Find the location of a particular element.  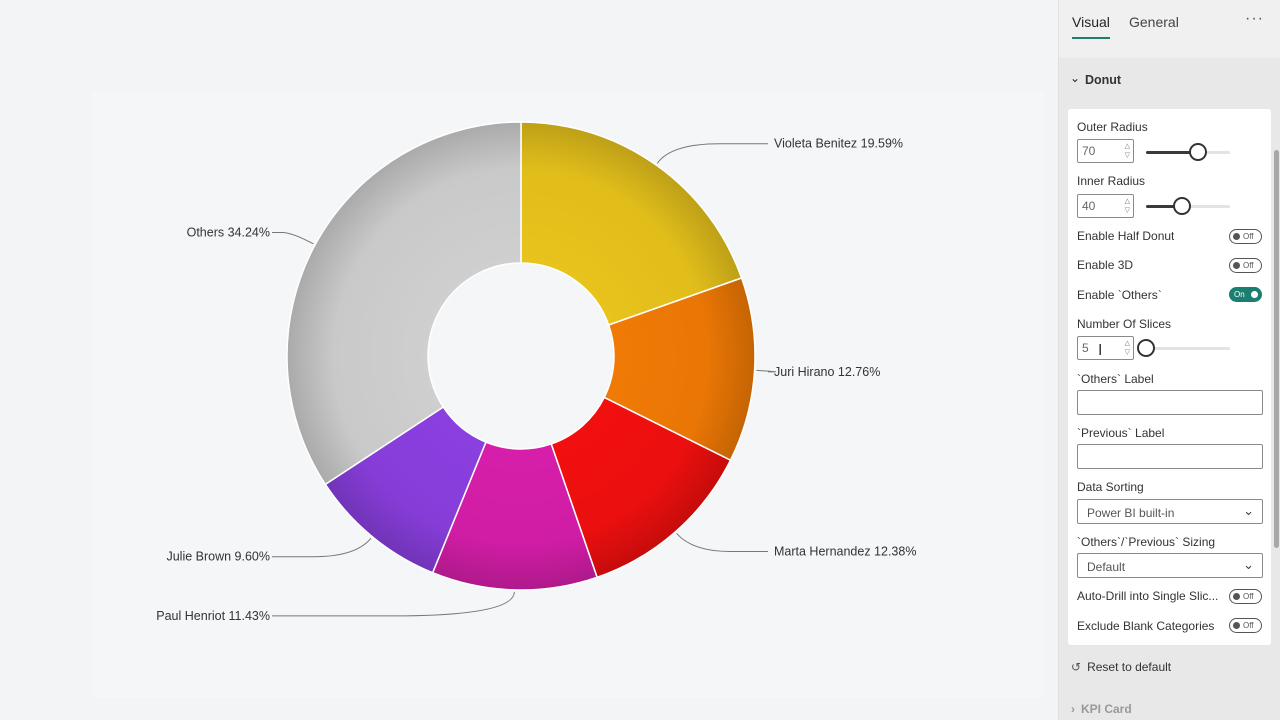

reset-label: Reset to default is located at coordinates (1129, 667).